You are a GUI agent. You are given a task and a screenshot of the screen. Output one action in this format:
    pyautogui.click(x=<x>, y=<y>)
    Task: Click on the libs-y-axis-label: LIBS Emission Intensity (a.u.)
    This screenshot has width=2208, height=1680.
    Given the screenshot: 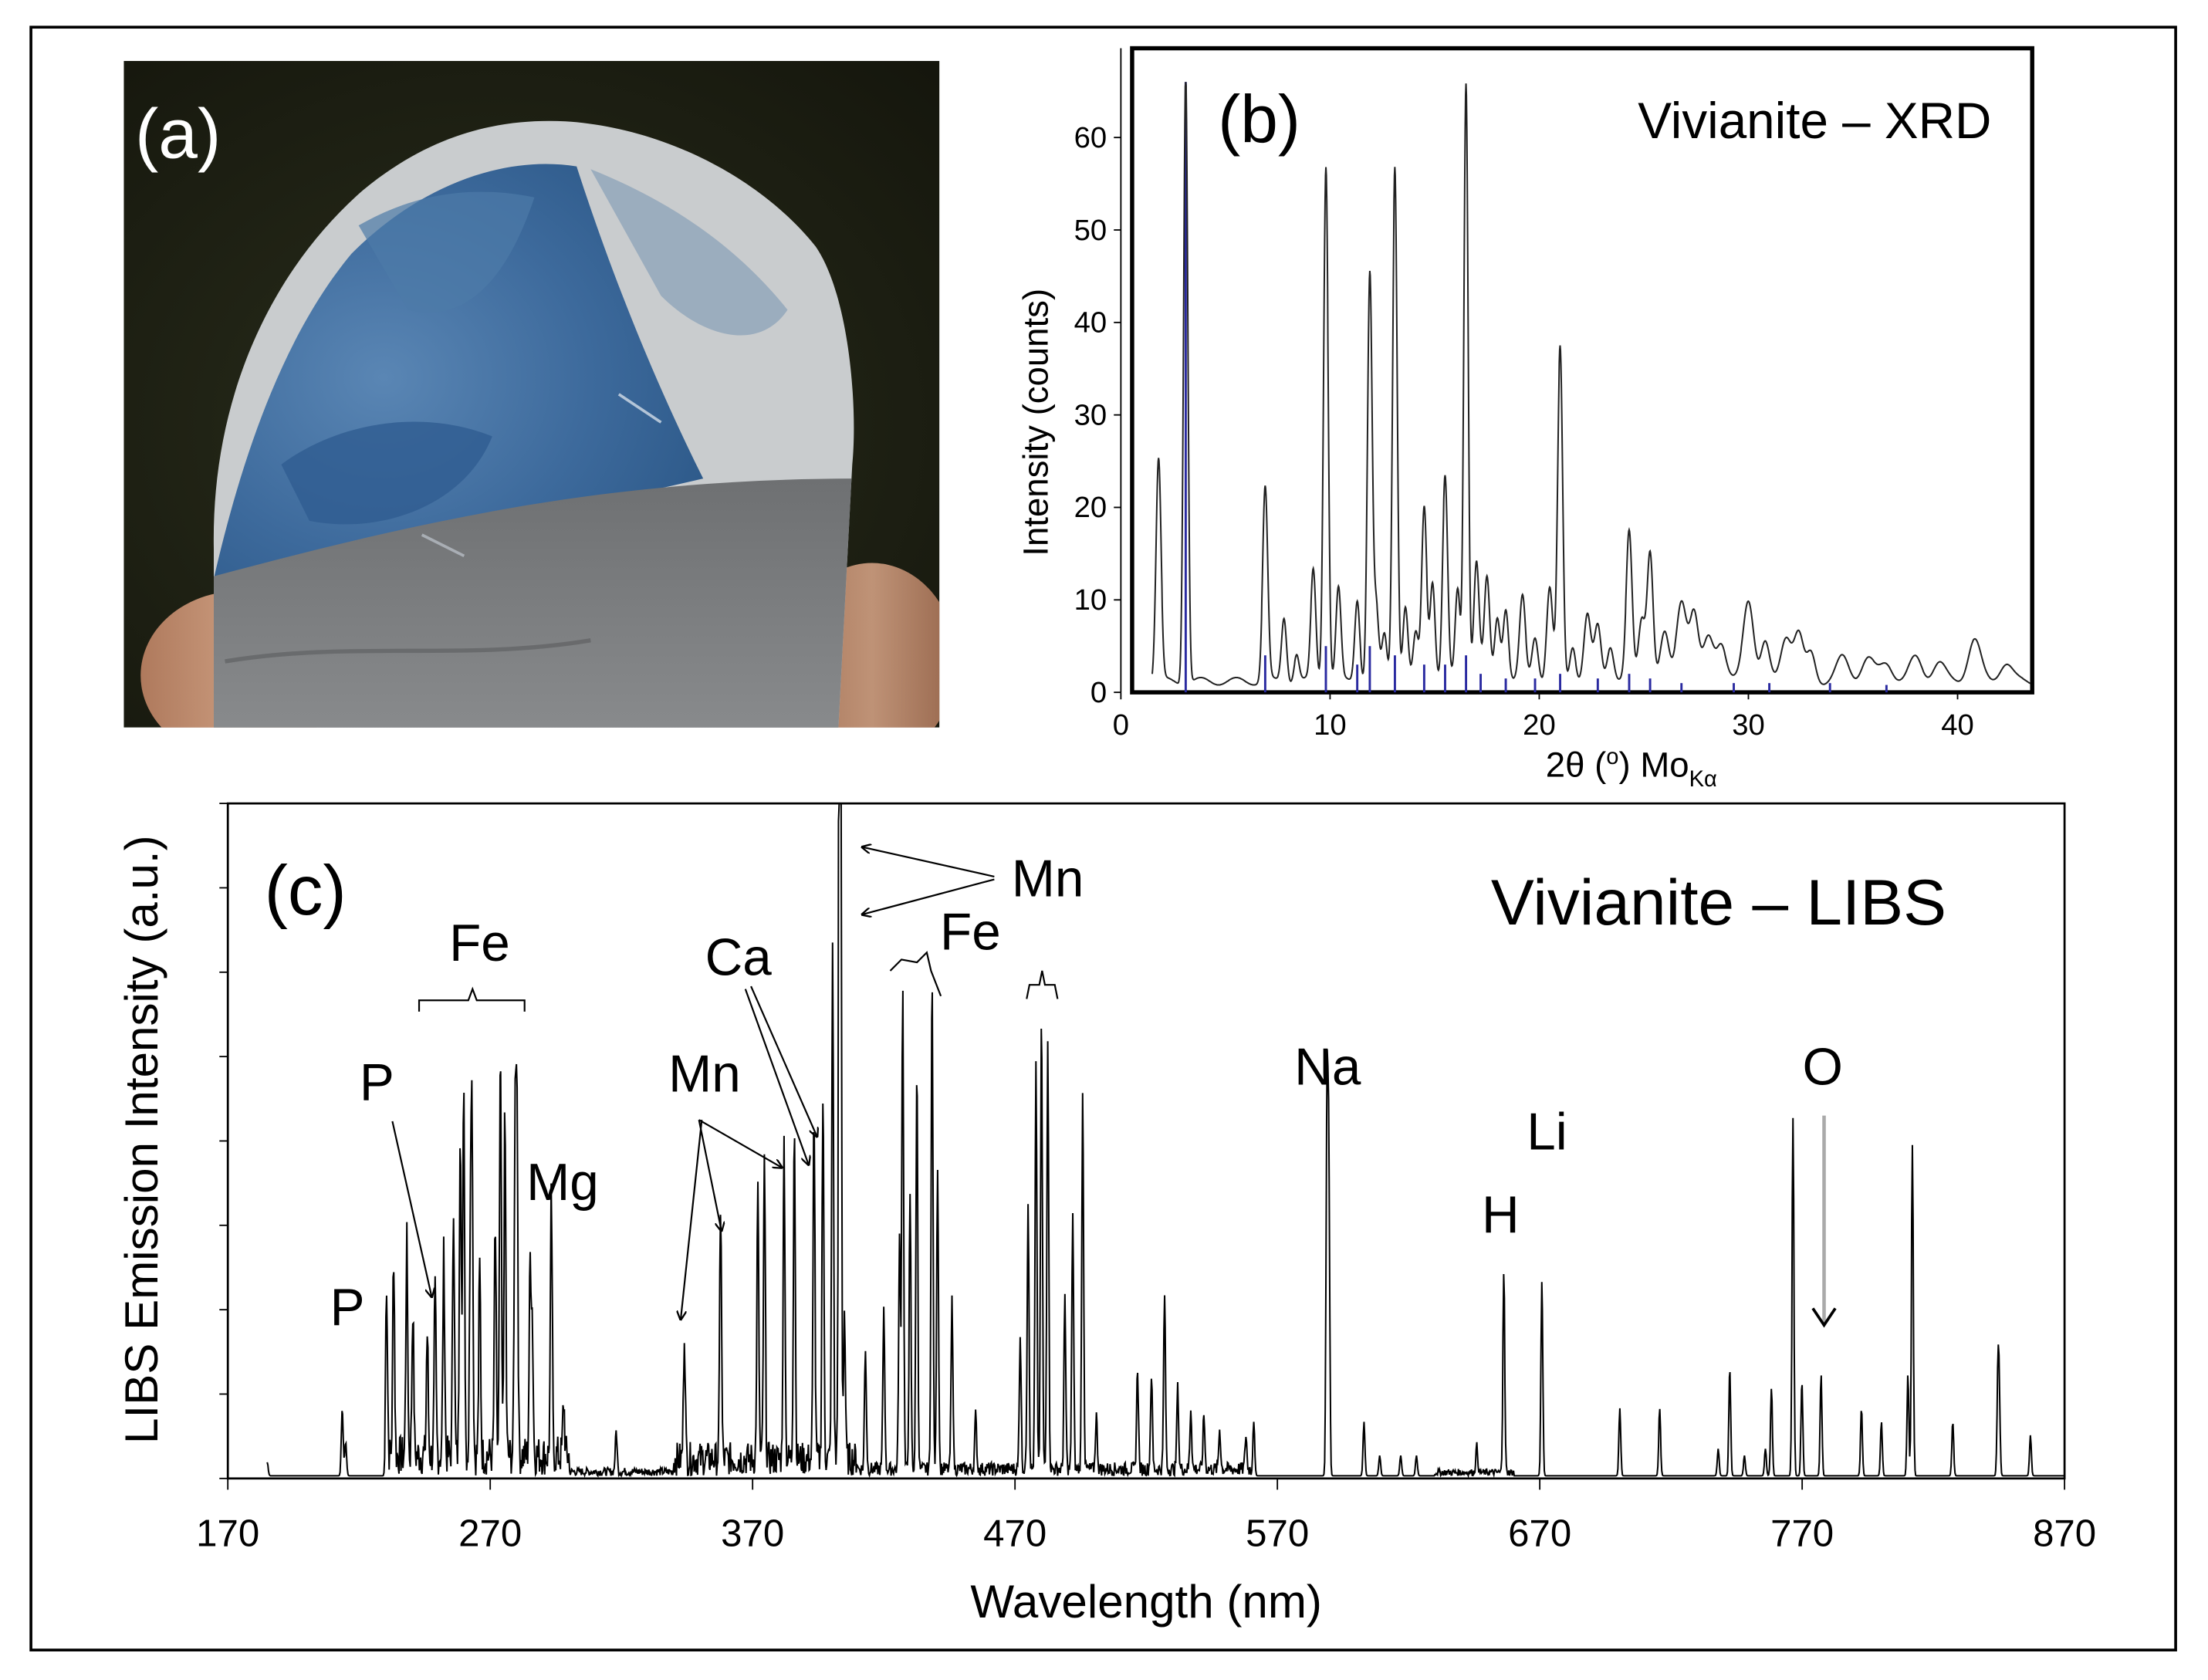 What is the action you would take?
    pyautogui.click(x=141, y=1139)
    